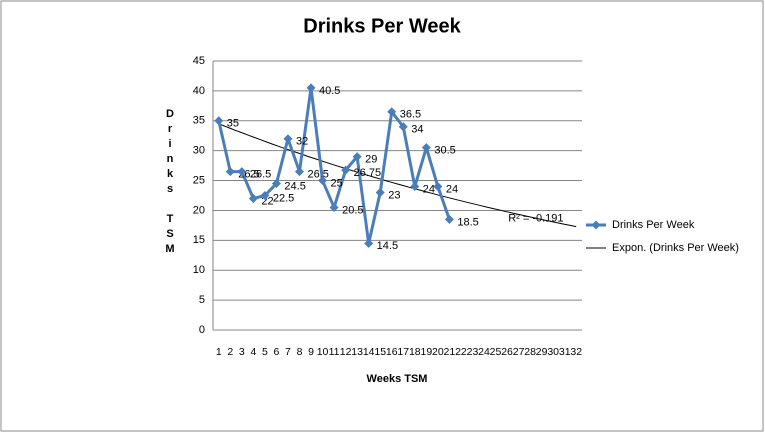  I want to click on y-tick-label: 35, so click(199, 121).